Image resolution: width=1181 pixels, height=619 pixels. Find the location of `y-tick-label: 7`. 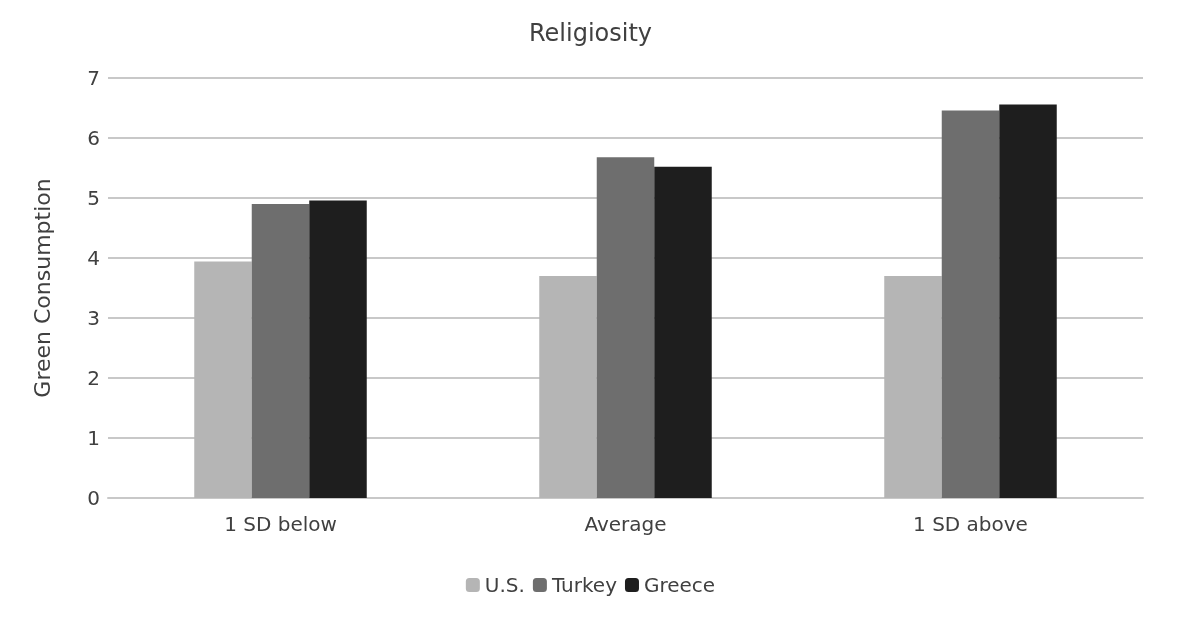

y-tick-label: 7 is located at coordinates (93, 78).